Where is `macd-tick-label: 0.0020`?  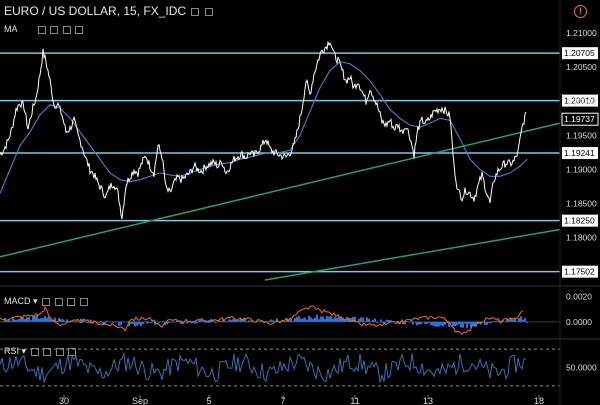 macd-tick-label: 0.0020 is located at coordinates (579, 297).